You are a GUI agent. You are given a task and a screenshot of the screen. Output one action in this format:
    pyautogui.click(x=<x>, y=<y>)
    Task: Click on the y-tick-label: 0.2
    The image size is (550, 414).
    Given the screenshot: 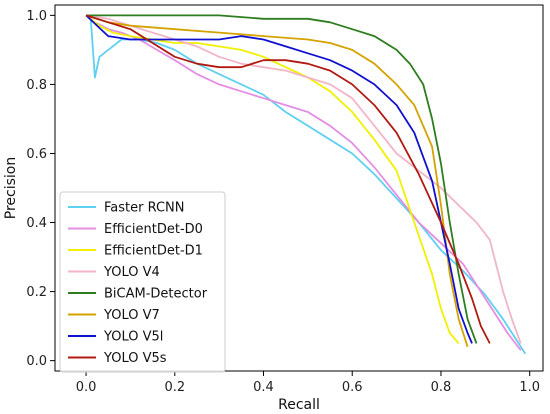 What is the action you would take?
    pyautogui.click(x=36, y=292)
    